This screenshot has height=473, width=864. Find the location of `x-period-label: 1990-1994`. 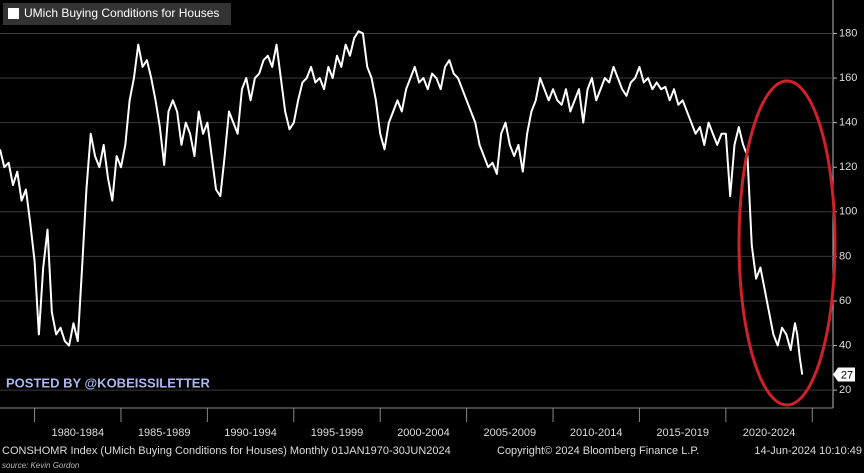

x-period-label: 1990-1994 is located at coordinates (250, 433).